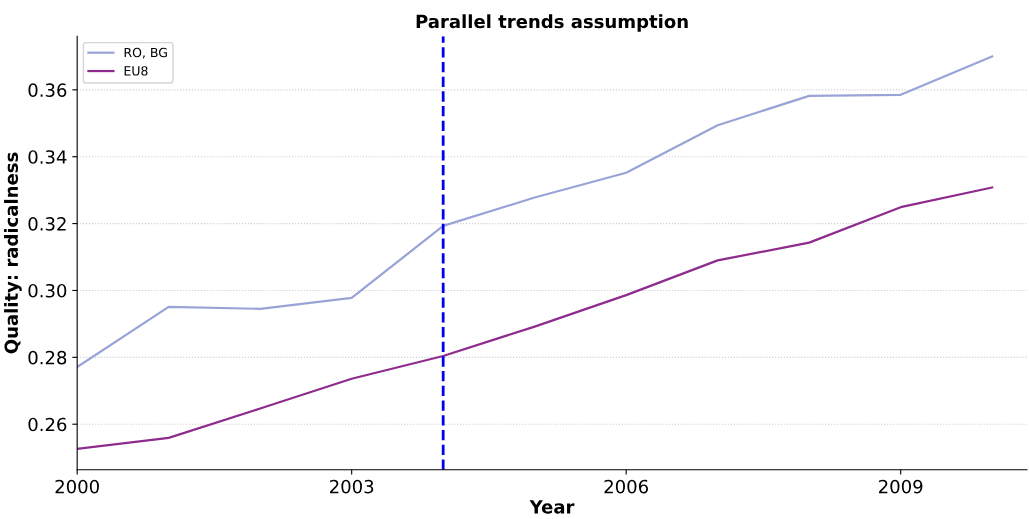 The image size is (1029, 519). What do you see at coordinates (77, 486) in the screenshot?
I see `x-tick-label: 2000` at bounding box center [77, 486].